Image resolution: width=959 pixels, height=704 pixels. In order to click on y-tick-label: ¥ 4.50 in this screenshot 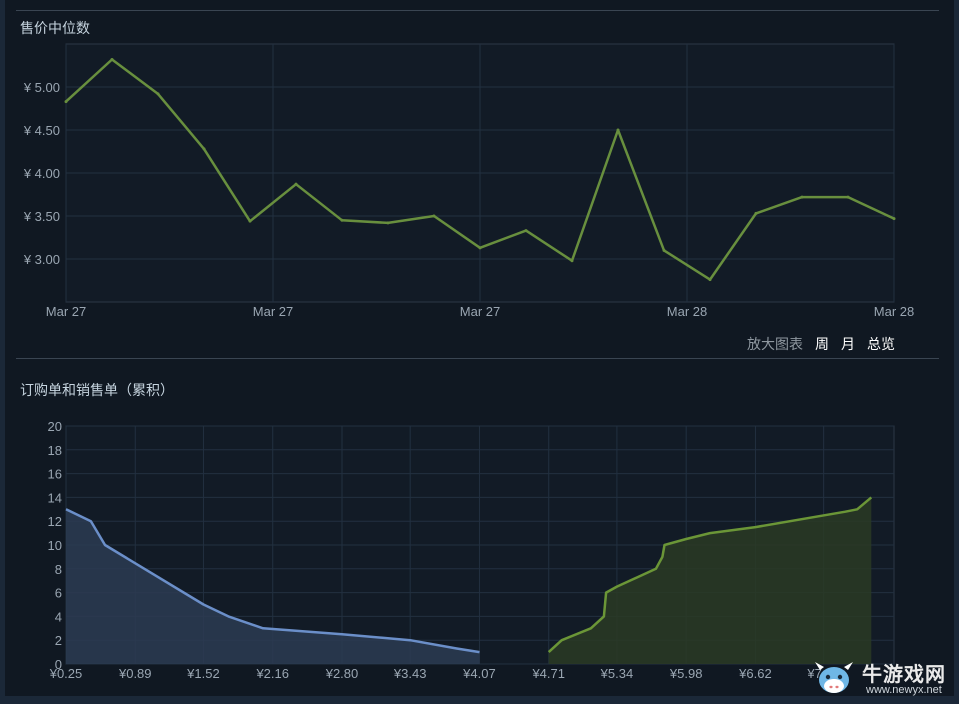, I will do `click(41, 130)`.